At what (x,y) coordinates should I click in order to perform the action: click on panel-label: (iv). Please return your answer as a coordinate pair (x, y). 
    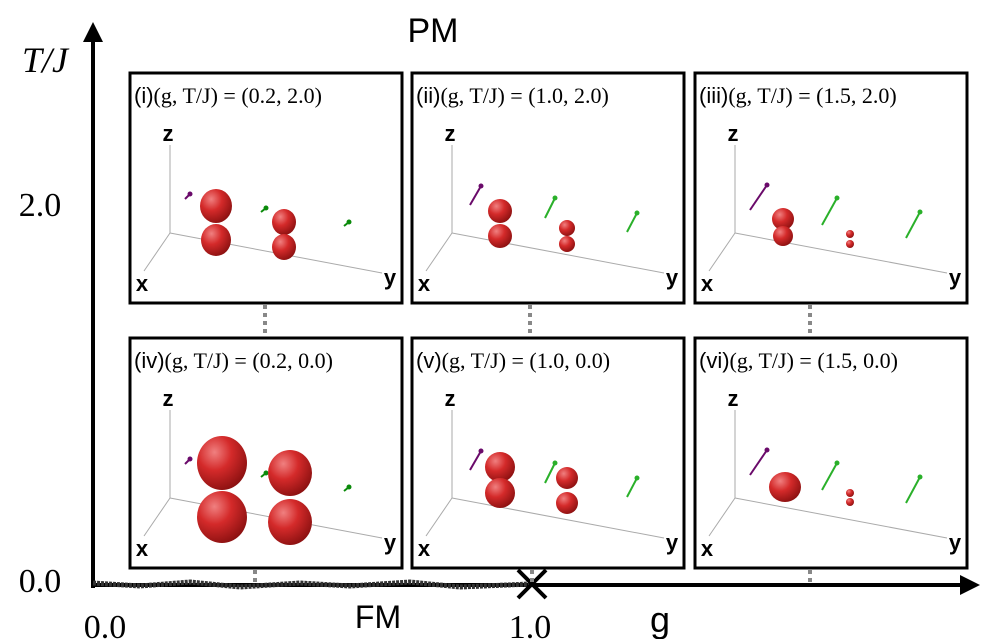
    Looking at the image, I should click on (149, 360).